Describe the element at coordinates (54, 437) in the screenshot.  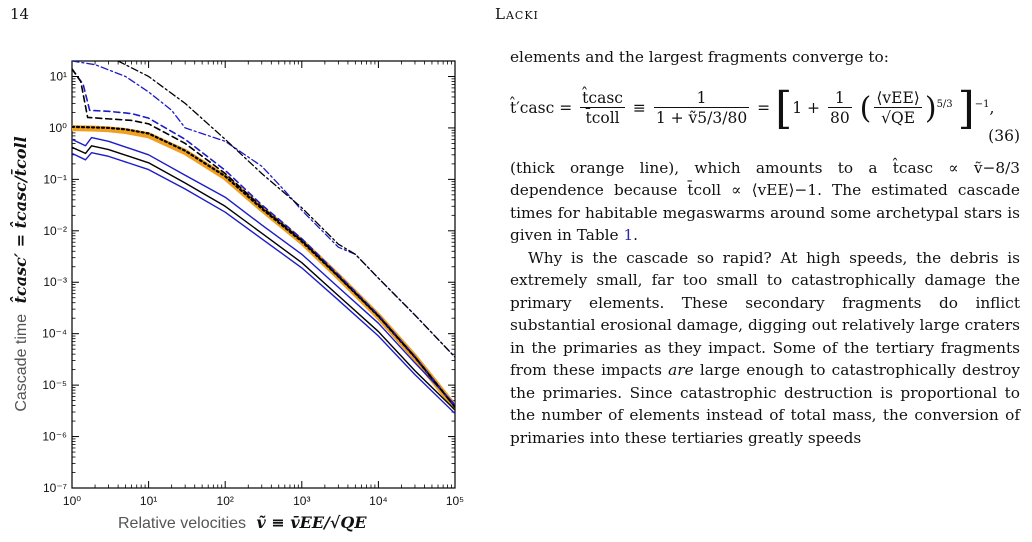
I see `y-tick-label: 10⁻⁶` at that location.